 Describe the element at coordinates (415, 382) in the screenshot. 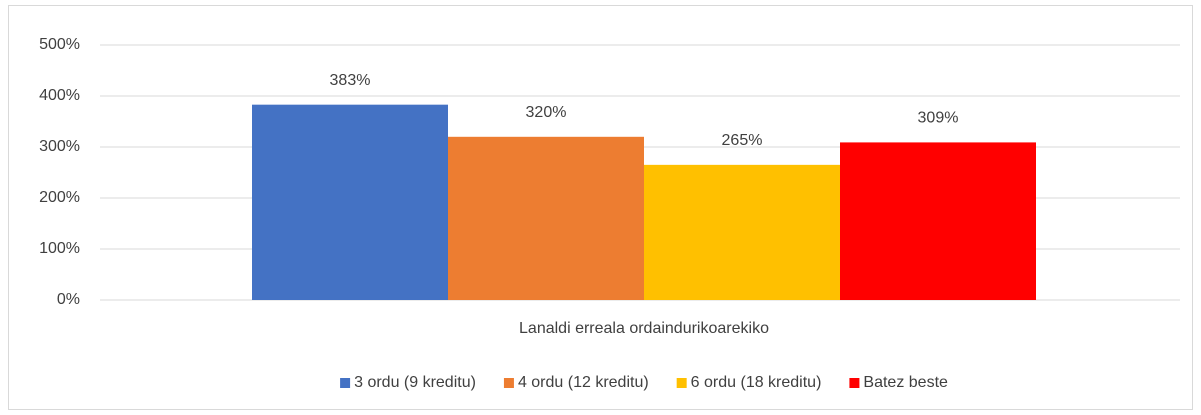

I see `legend-label: 3 ordu (9 kreditu)` at that location.